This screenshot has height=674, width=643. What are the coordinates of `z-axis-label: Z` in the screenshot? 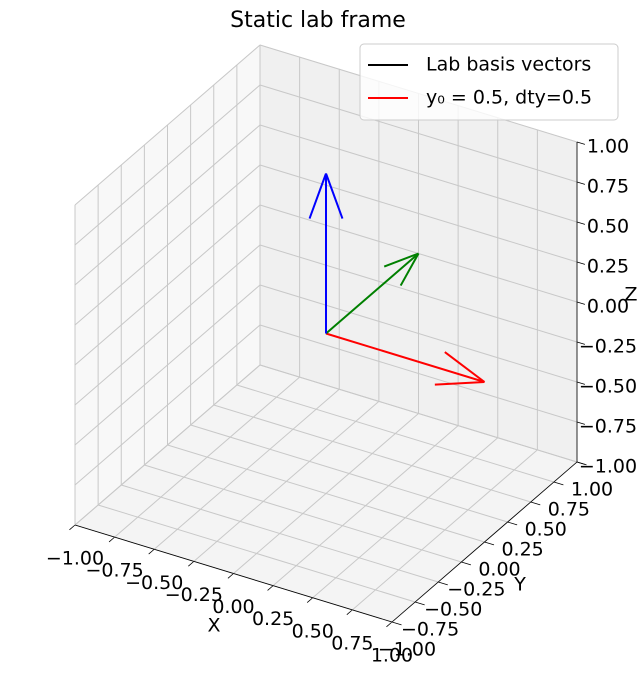 It's located at (630, 295).